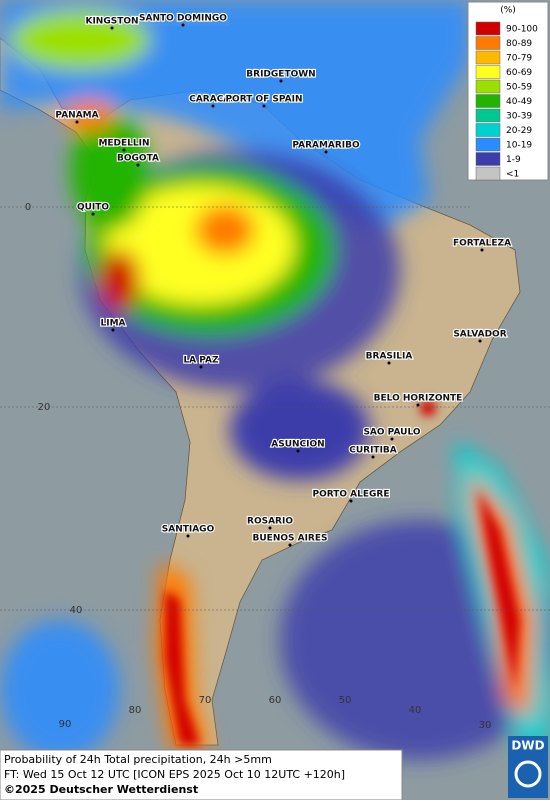  Describe the element at coordinates (213, 100) in the screenshot. I see `city-label: CARACAS` at that location.